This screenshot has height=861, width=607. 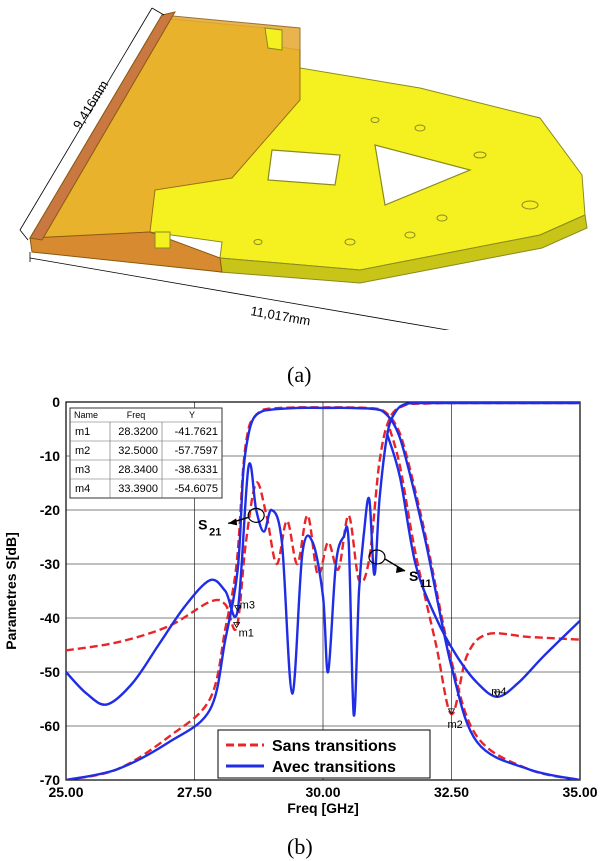 I want to click on x-tick-label: 25.00, so click(x=65, y=792).